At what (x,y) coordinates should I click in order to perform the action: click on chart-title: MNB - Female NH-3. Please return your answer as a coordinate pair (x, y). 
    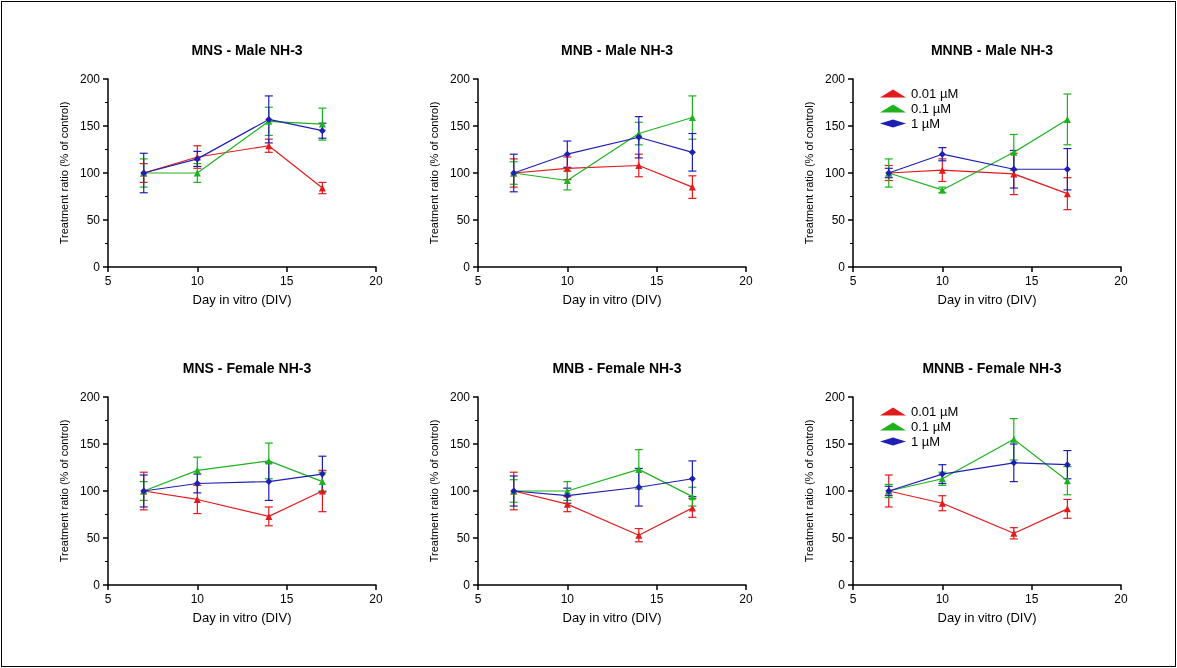
    Looking at the image, I should click on (617, 368).